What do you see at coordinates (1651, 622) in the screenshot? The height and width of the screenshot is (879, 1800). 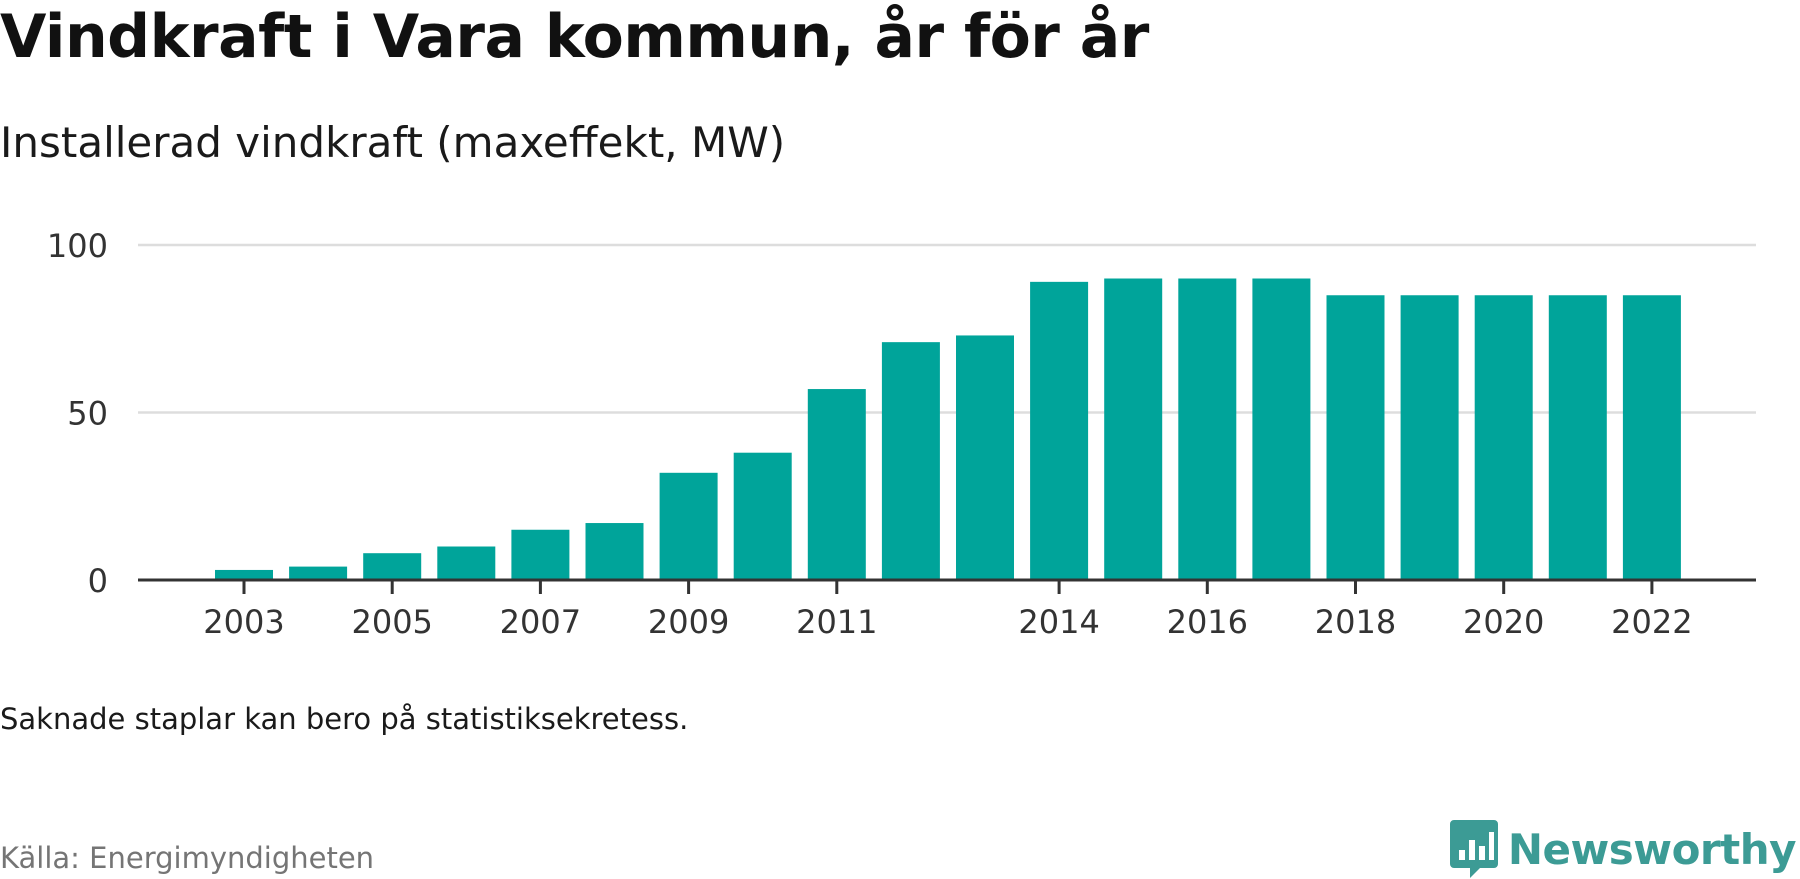 I see `x-tick-label: 2022` at bounding box center [1651, 622].